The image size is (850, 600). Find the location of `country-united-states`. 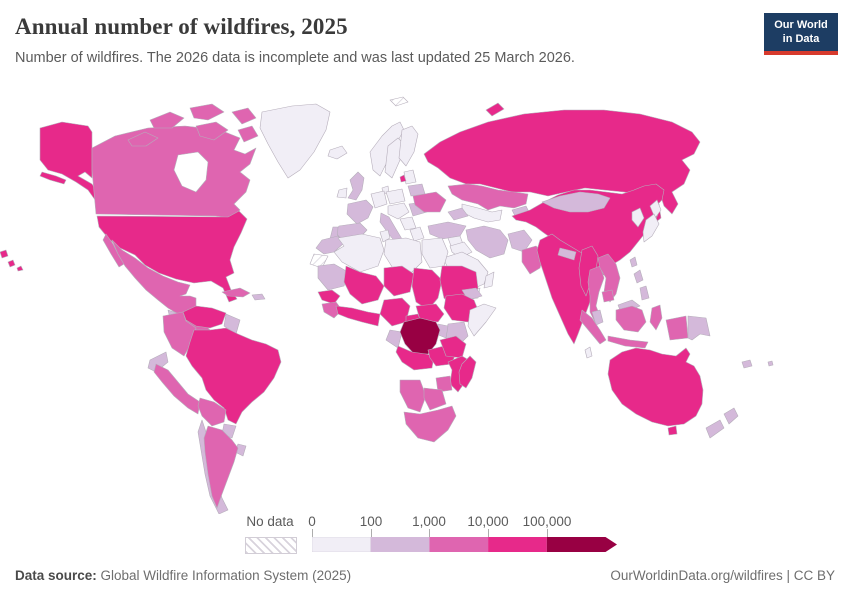

country-united-states is located at coordinates (172, 256).